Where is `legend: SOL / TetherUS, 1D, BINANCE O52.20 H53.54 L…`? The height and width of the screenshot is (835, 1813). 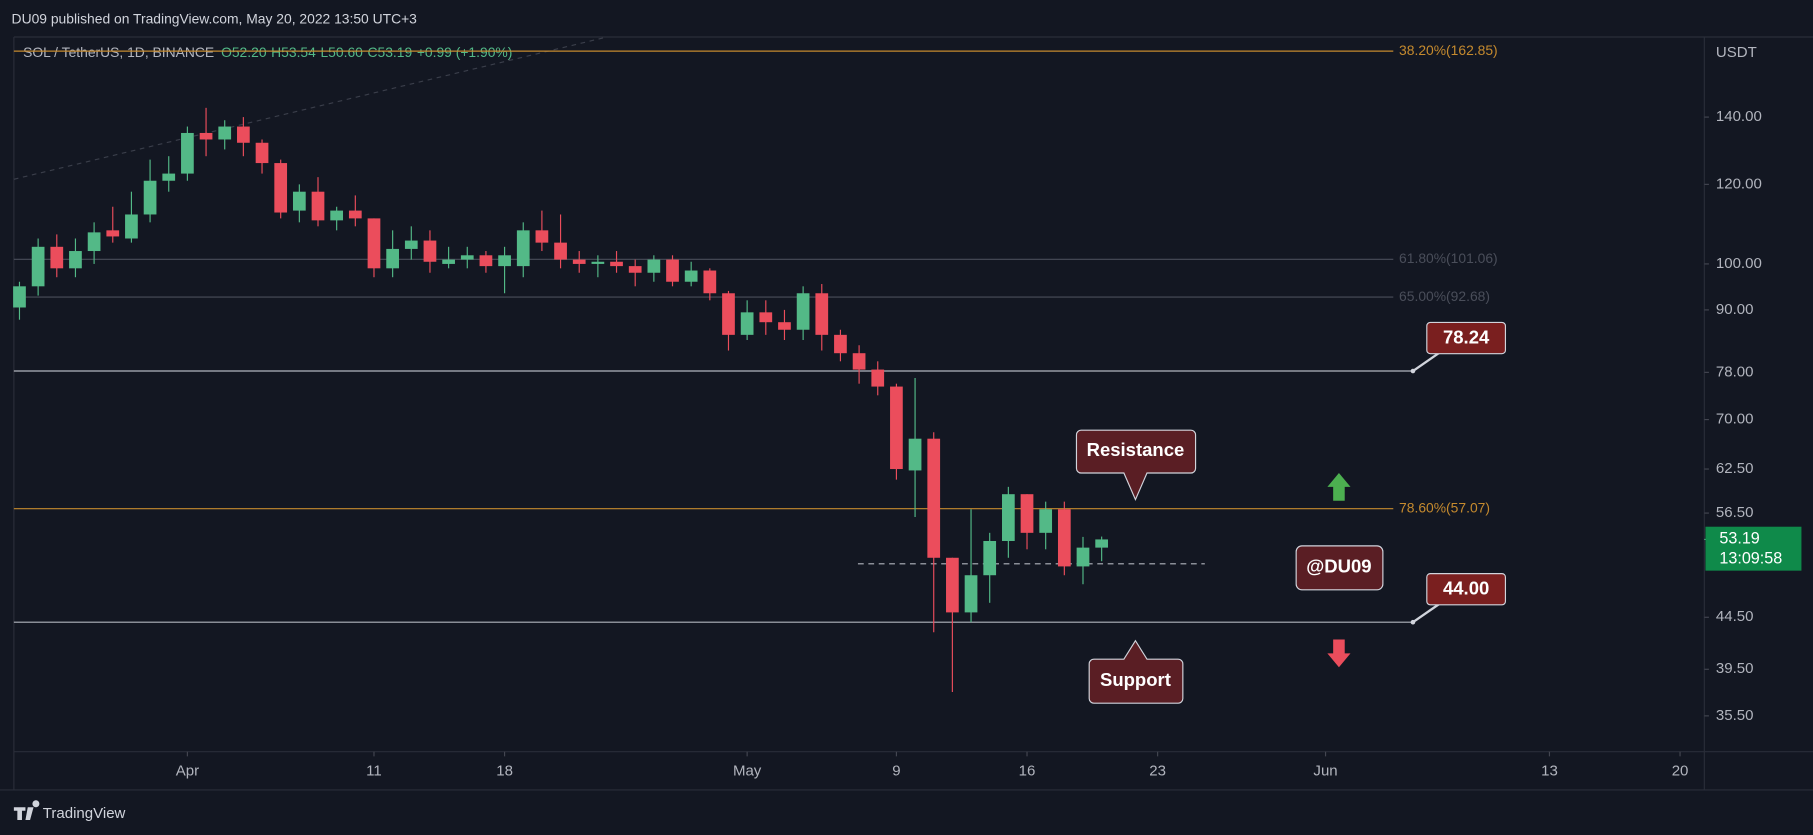 legend: SOL / TetherUS, 1D, BINANCE O52.20 H53.54 L… is located at coordinates (267, 52).